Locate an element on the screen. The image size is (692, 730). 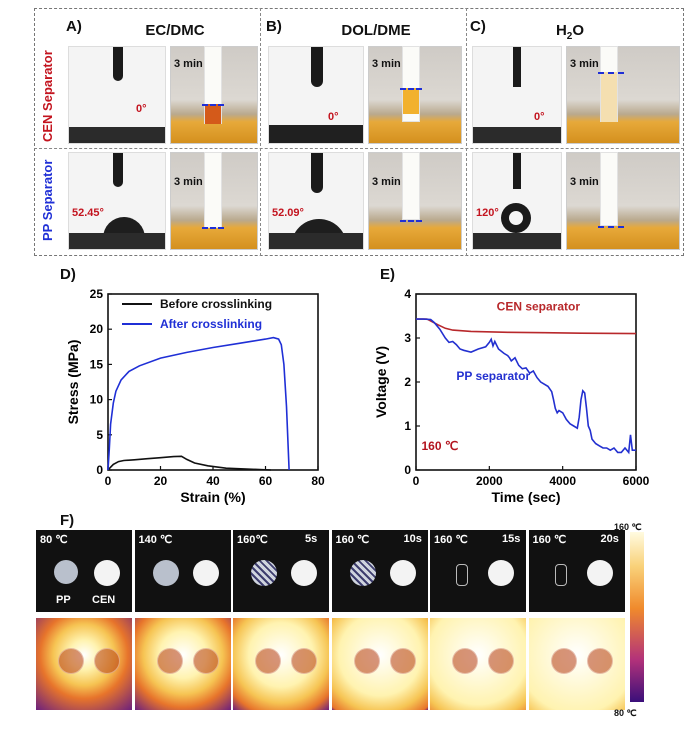
panel-c-title-tail: O is located at coordinates (578, 30).